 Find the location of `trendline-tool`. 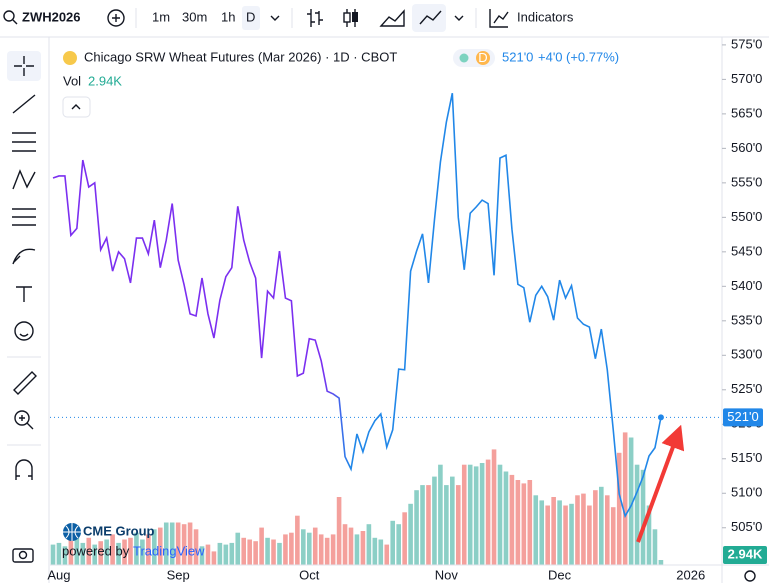

trendline-tool is located at coordinates (24, 104).